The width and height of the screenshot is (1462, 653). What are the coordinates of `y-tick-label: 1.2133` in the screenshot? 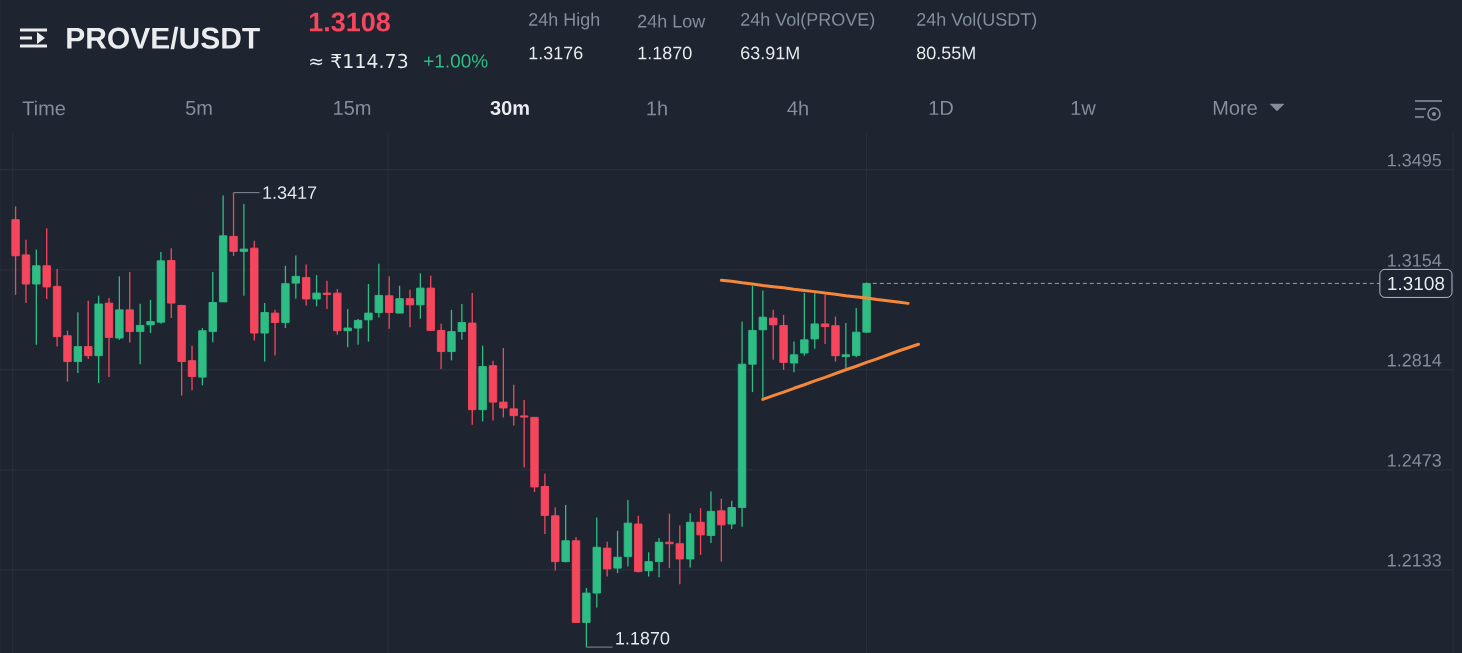 It's located at (1414, 560).